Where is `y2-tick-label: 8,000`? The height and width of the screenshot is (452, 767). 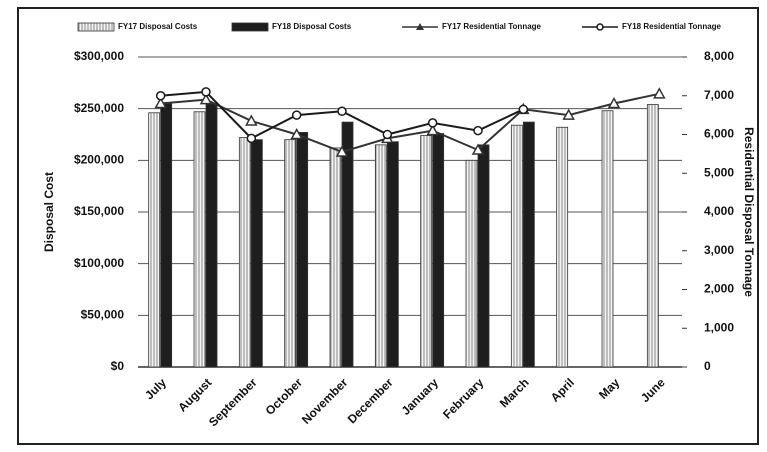
y2-tick-label: 8,000 is located at coordinates (719, 56).